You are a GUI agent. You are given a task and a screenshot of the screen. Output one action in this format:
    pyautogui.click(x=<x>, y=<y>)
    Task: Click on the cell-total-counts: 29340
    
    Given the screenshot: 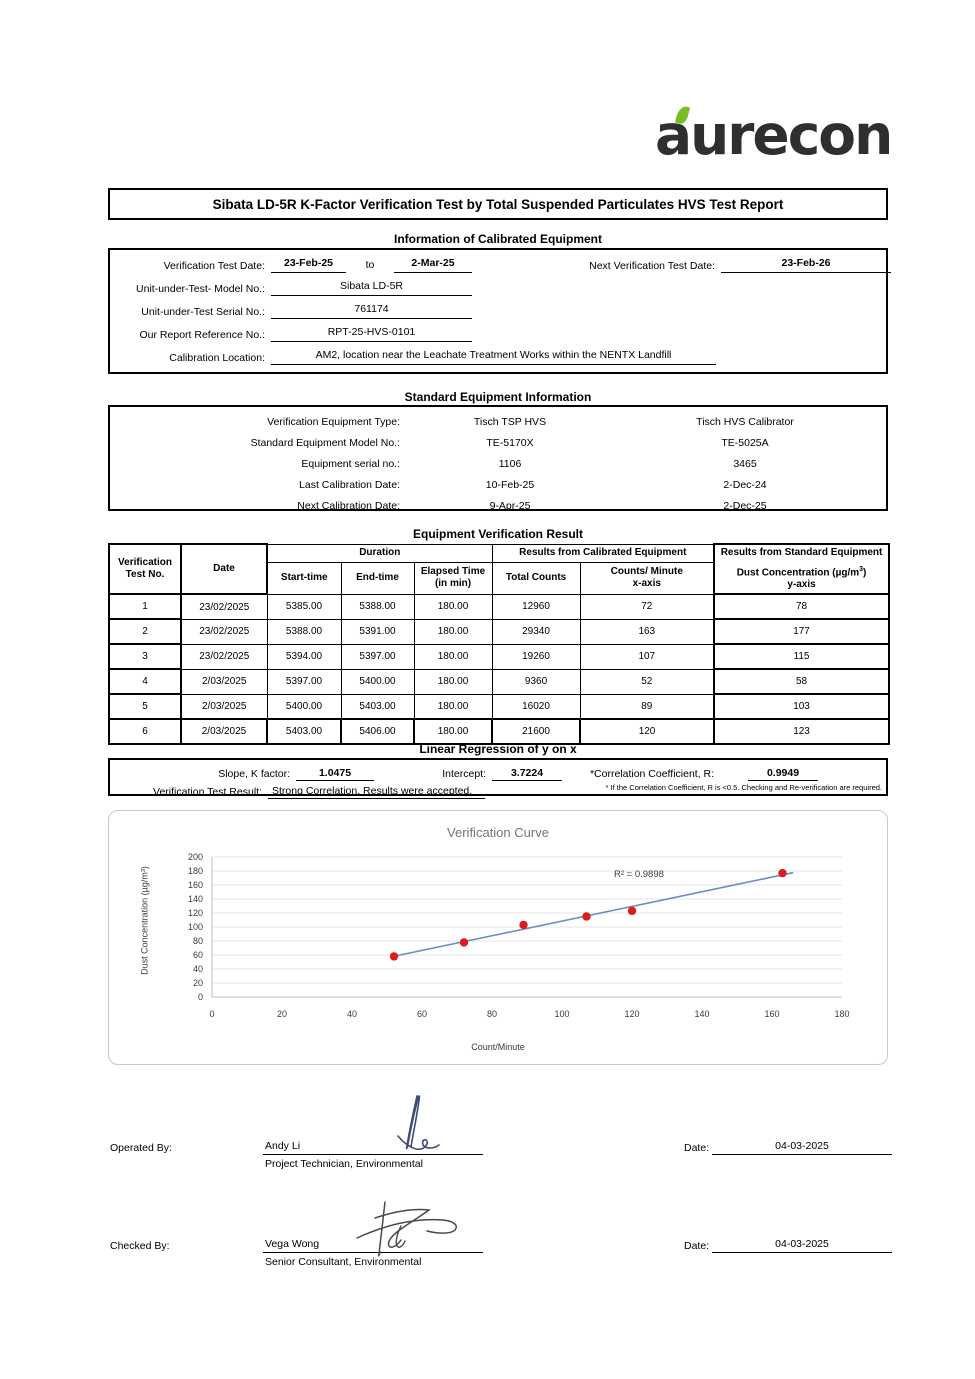 What is the action you would take?
    pyautogui.click(x=536, y=631)
    